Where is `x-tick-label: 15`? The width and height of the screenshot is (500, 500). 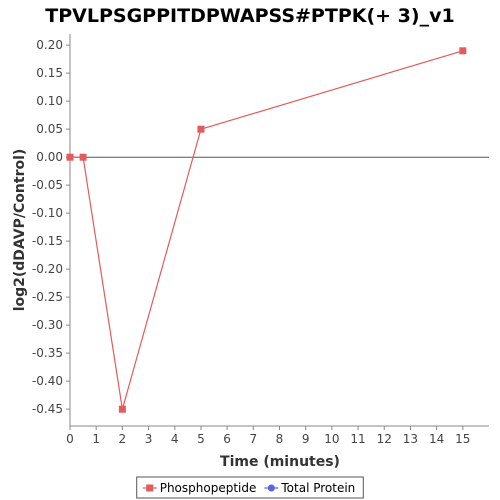
x-tick-label: 15 is located at coordinates (462, 439).